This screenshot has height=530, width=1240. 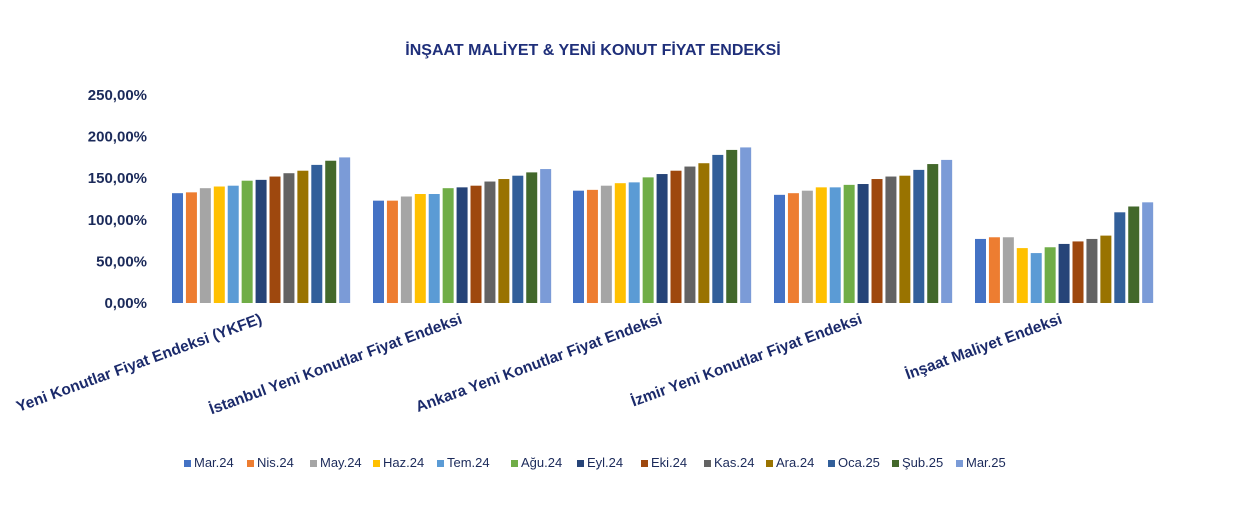 I want to click on legend-item: Ara.24, so click(x=790, y=462).